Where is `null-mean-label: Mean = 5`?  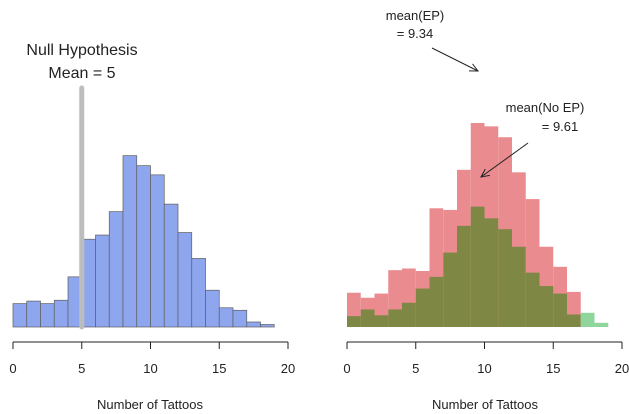 null-mean-label: Mean = 5 is located at coordinates (81, 73).